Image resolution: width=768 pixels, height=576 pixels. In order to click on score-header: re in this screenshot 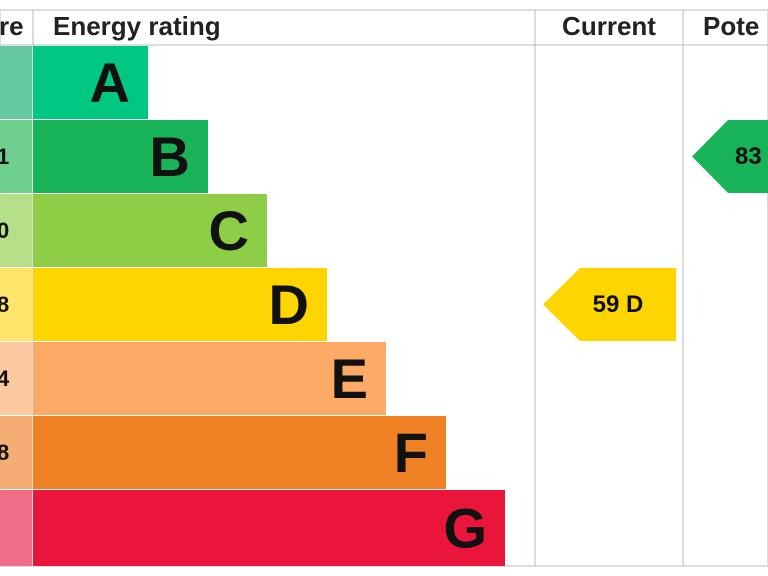, I will do `click(12, 26)`.